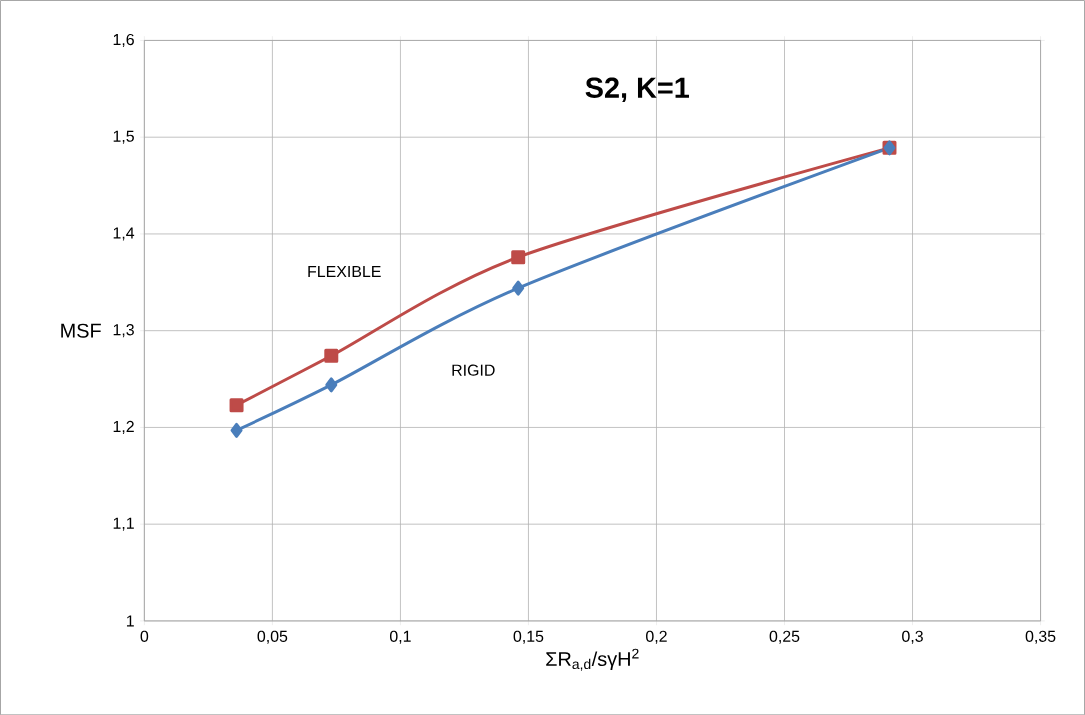  I want to click on y-tick-label: 1,5, so click(123, 137).